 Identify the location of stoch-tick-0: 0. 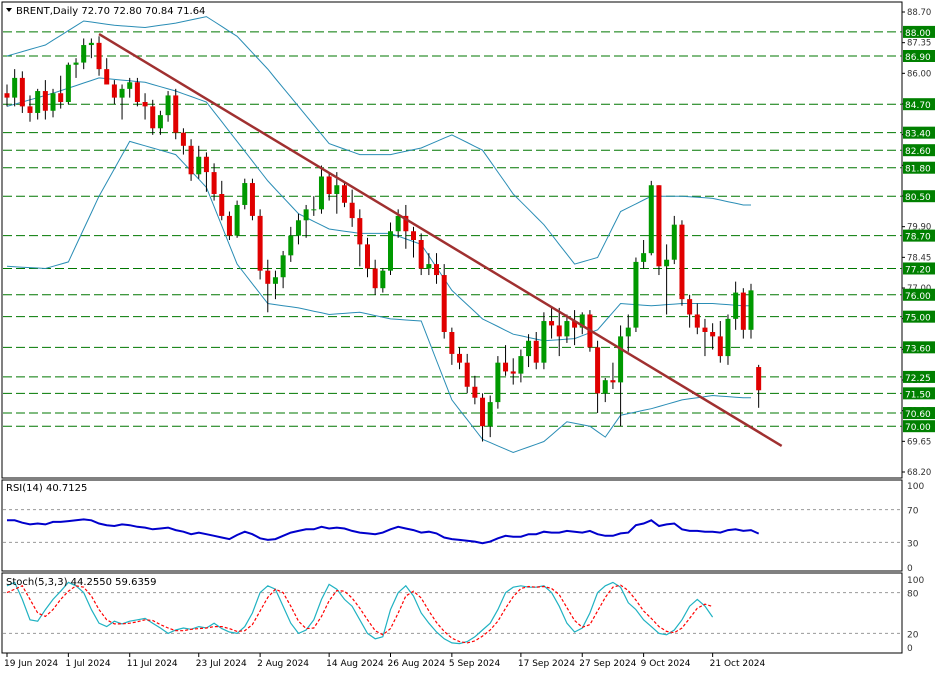
(910, 649).